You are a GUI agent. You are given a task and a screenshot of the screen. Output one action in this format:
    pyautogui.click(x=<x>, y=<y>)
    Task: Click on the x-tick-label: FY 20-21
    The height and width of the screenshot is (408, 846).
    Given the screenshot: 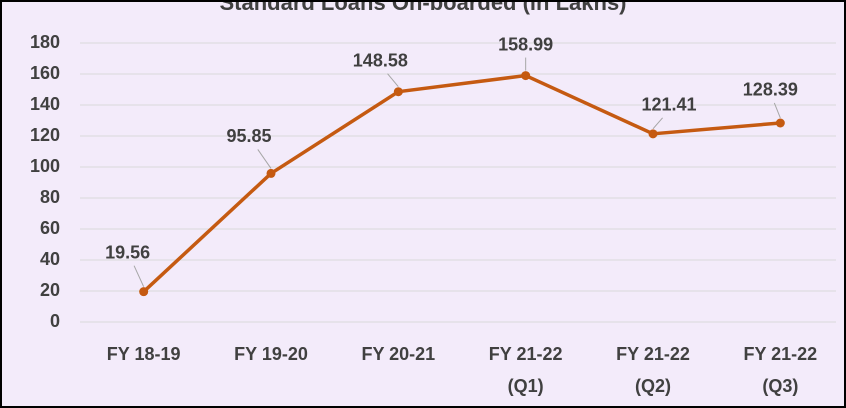 What is the action you would take?
    pyautogui.click(x=398, y=354)
    